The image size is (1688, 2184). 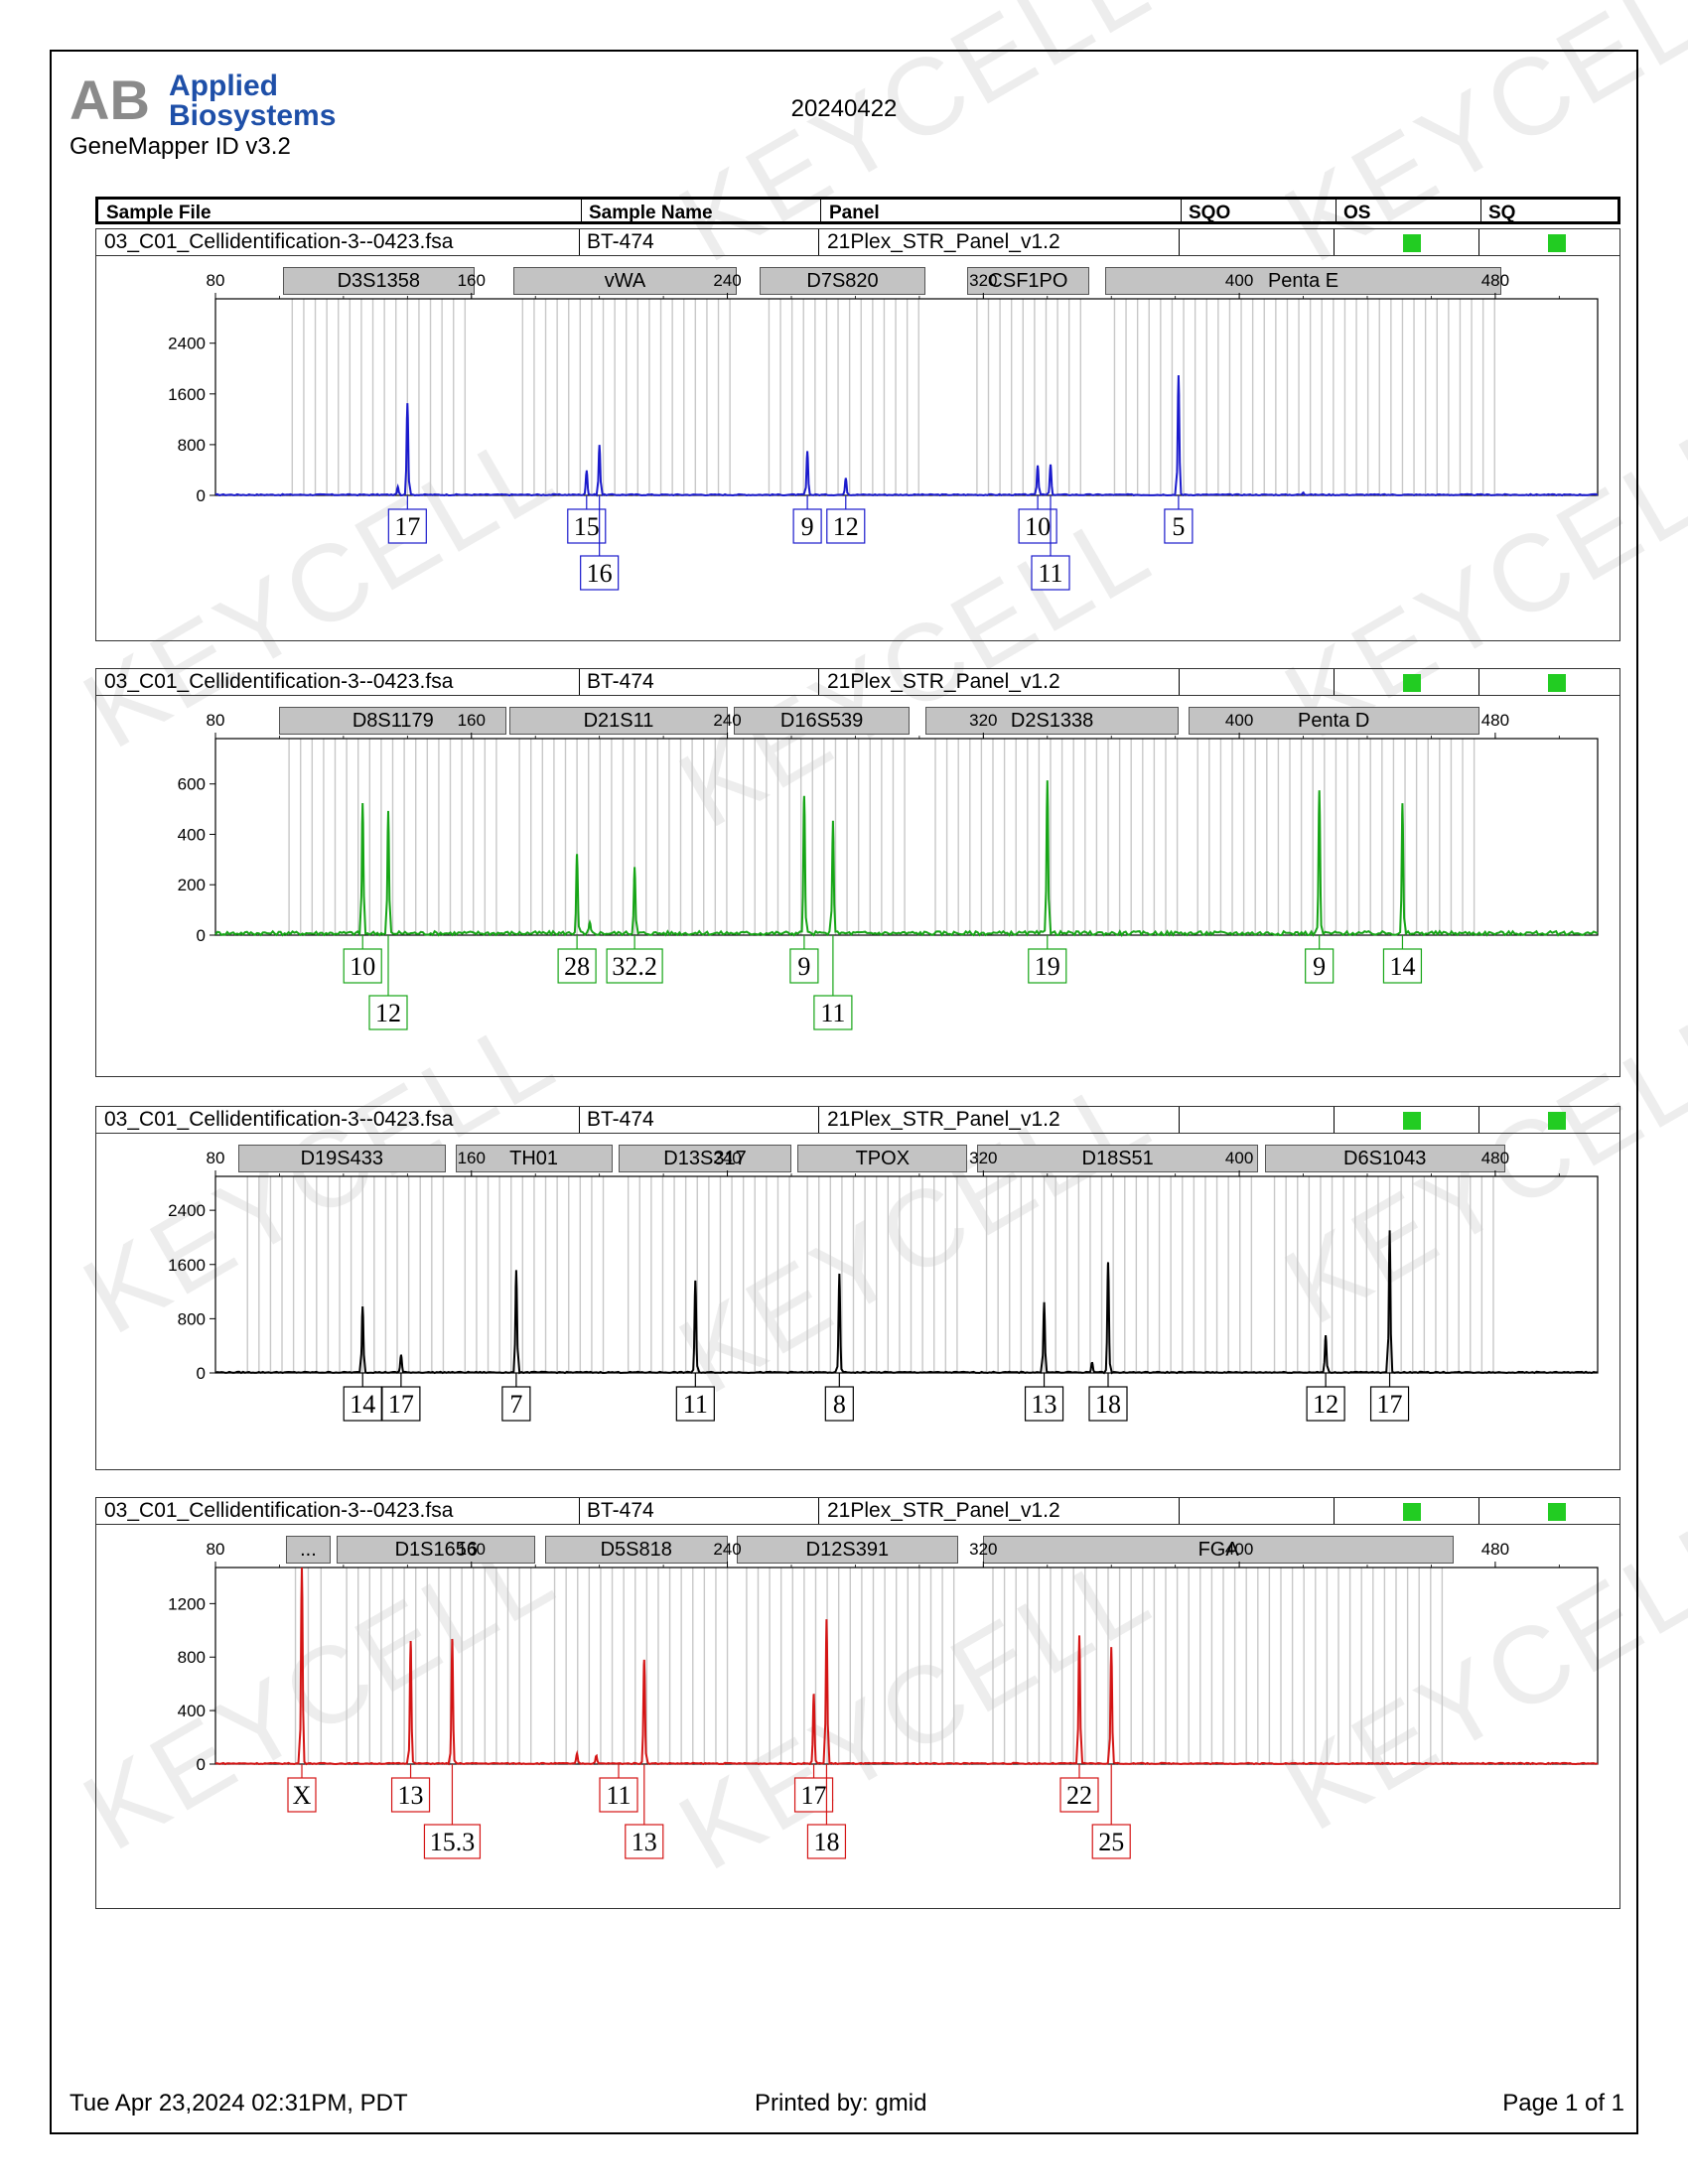 What do you see at coordinates (814, 1795) in the screenshot?
I see `allele-label: 17` at bounding box center [814, 1795].